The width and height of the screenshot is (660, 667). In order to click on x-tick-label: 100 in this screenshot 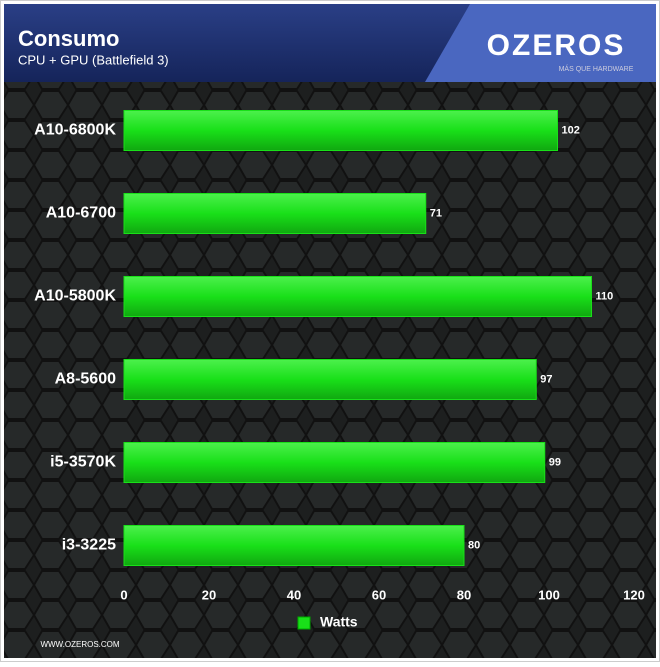, I will do `click(549, 594)`.